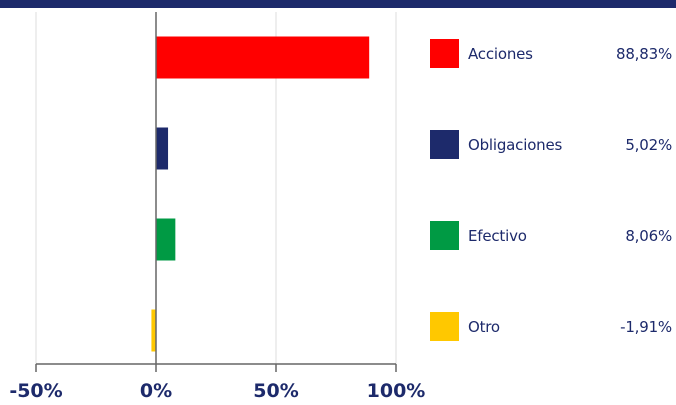 The width and height of the screenshot is (676, 405). What do you see at coordinates (153, 330) in the screenshot?
I see `bar-otro` at bounding box center [153, 330].